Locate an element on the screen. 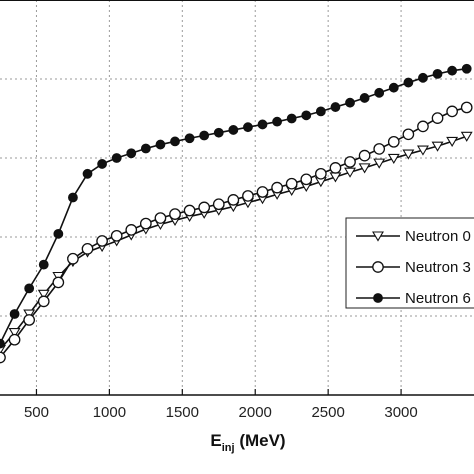  x-axis-label-main: E is located at coordinates (215, 440).